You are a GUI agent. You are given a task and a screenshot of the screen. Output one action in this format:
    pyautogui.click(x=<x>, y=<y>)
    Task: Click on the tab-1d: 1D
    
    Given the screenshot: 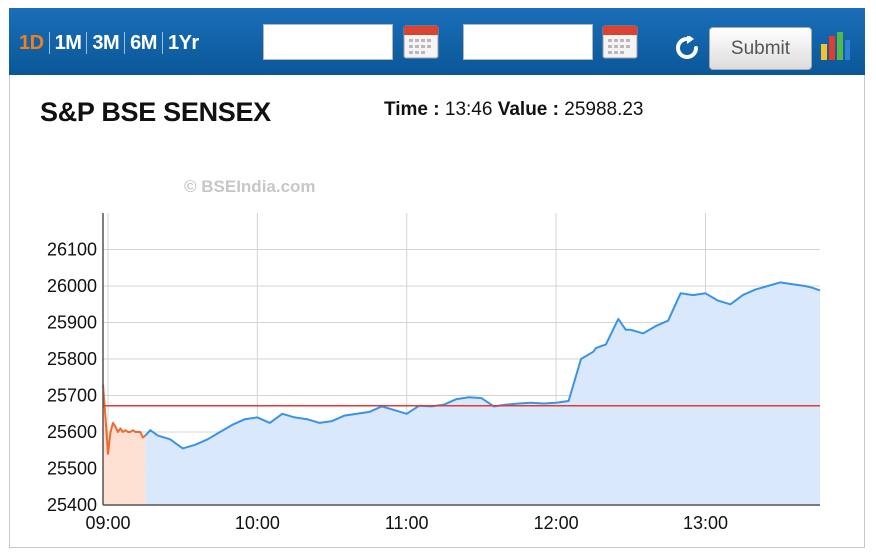 What is the action you would take?
    pyautogui.click(x=31, y=42)
    